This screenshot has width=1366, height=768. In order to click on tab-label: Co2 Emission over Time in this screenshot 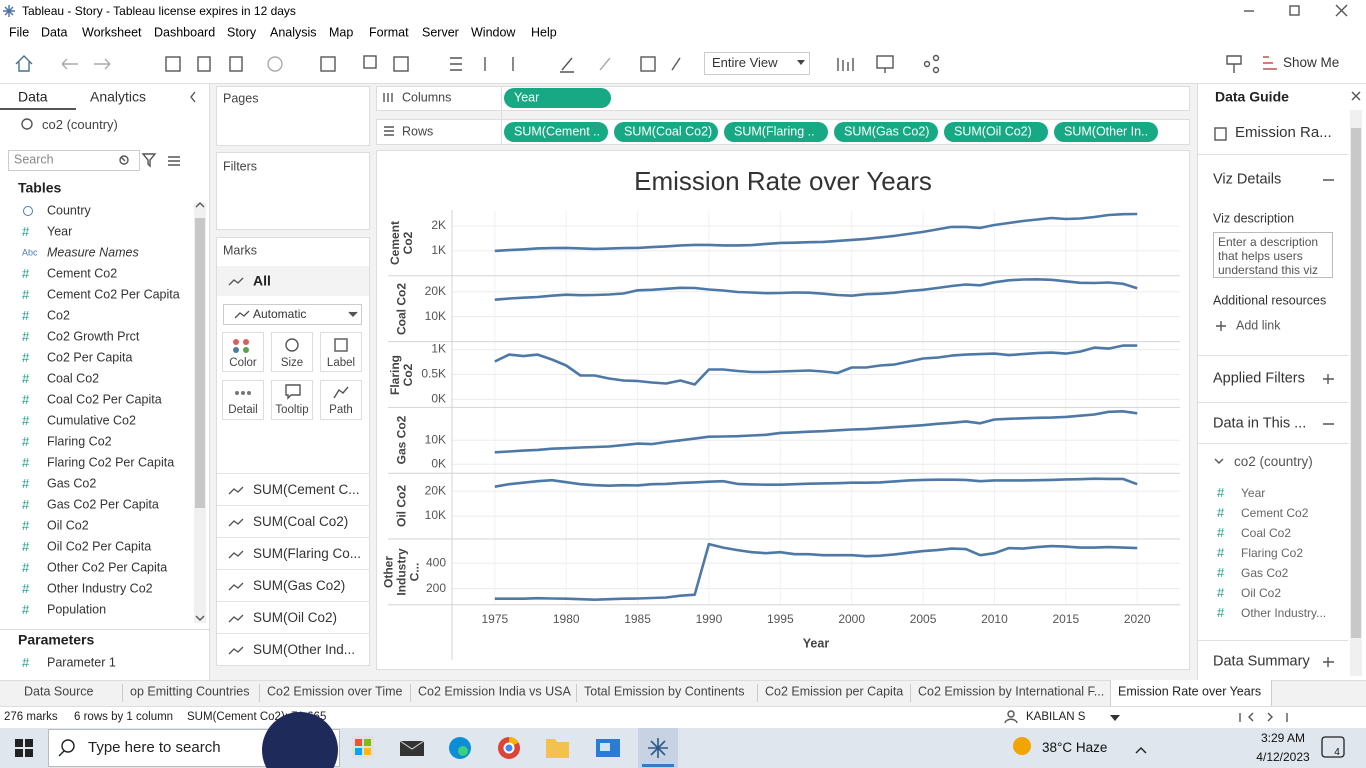, I will do `click(335, 691)`.